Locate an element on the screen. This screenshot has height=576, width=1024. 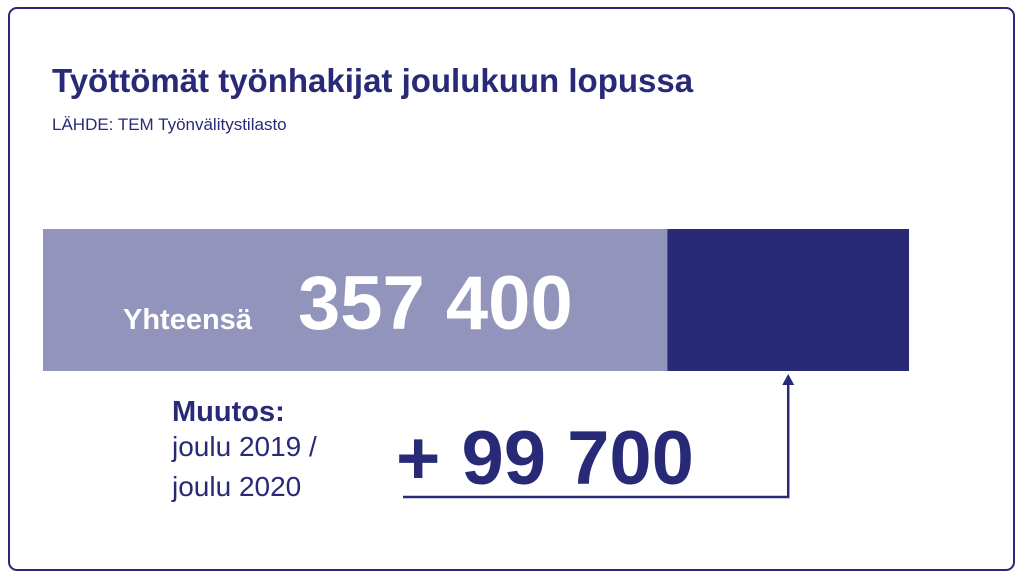
subtitle: LÄHDE: TEM Työnvälitystilasto is located at coordinates (169, 124).